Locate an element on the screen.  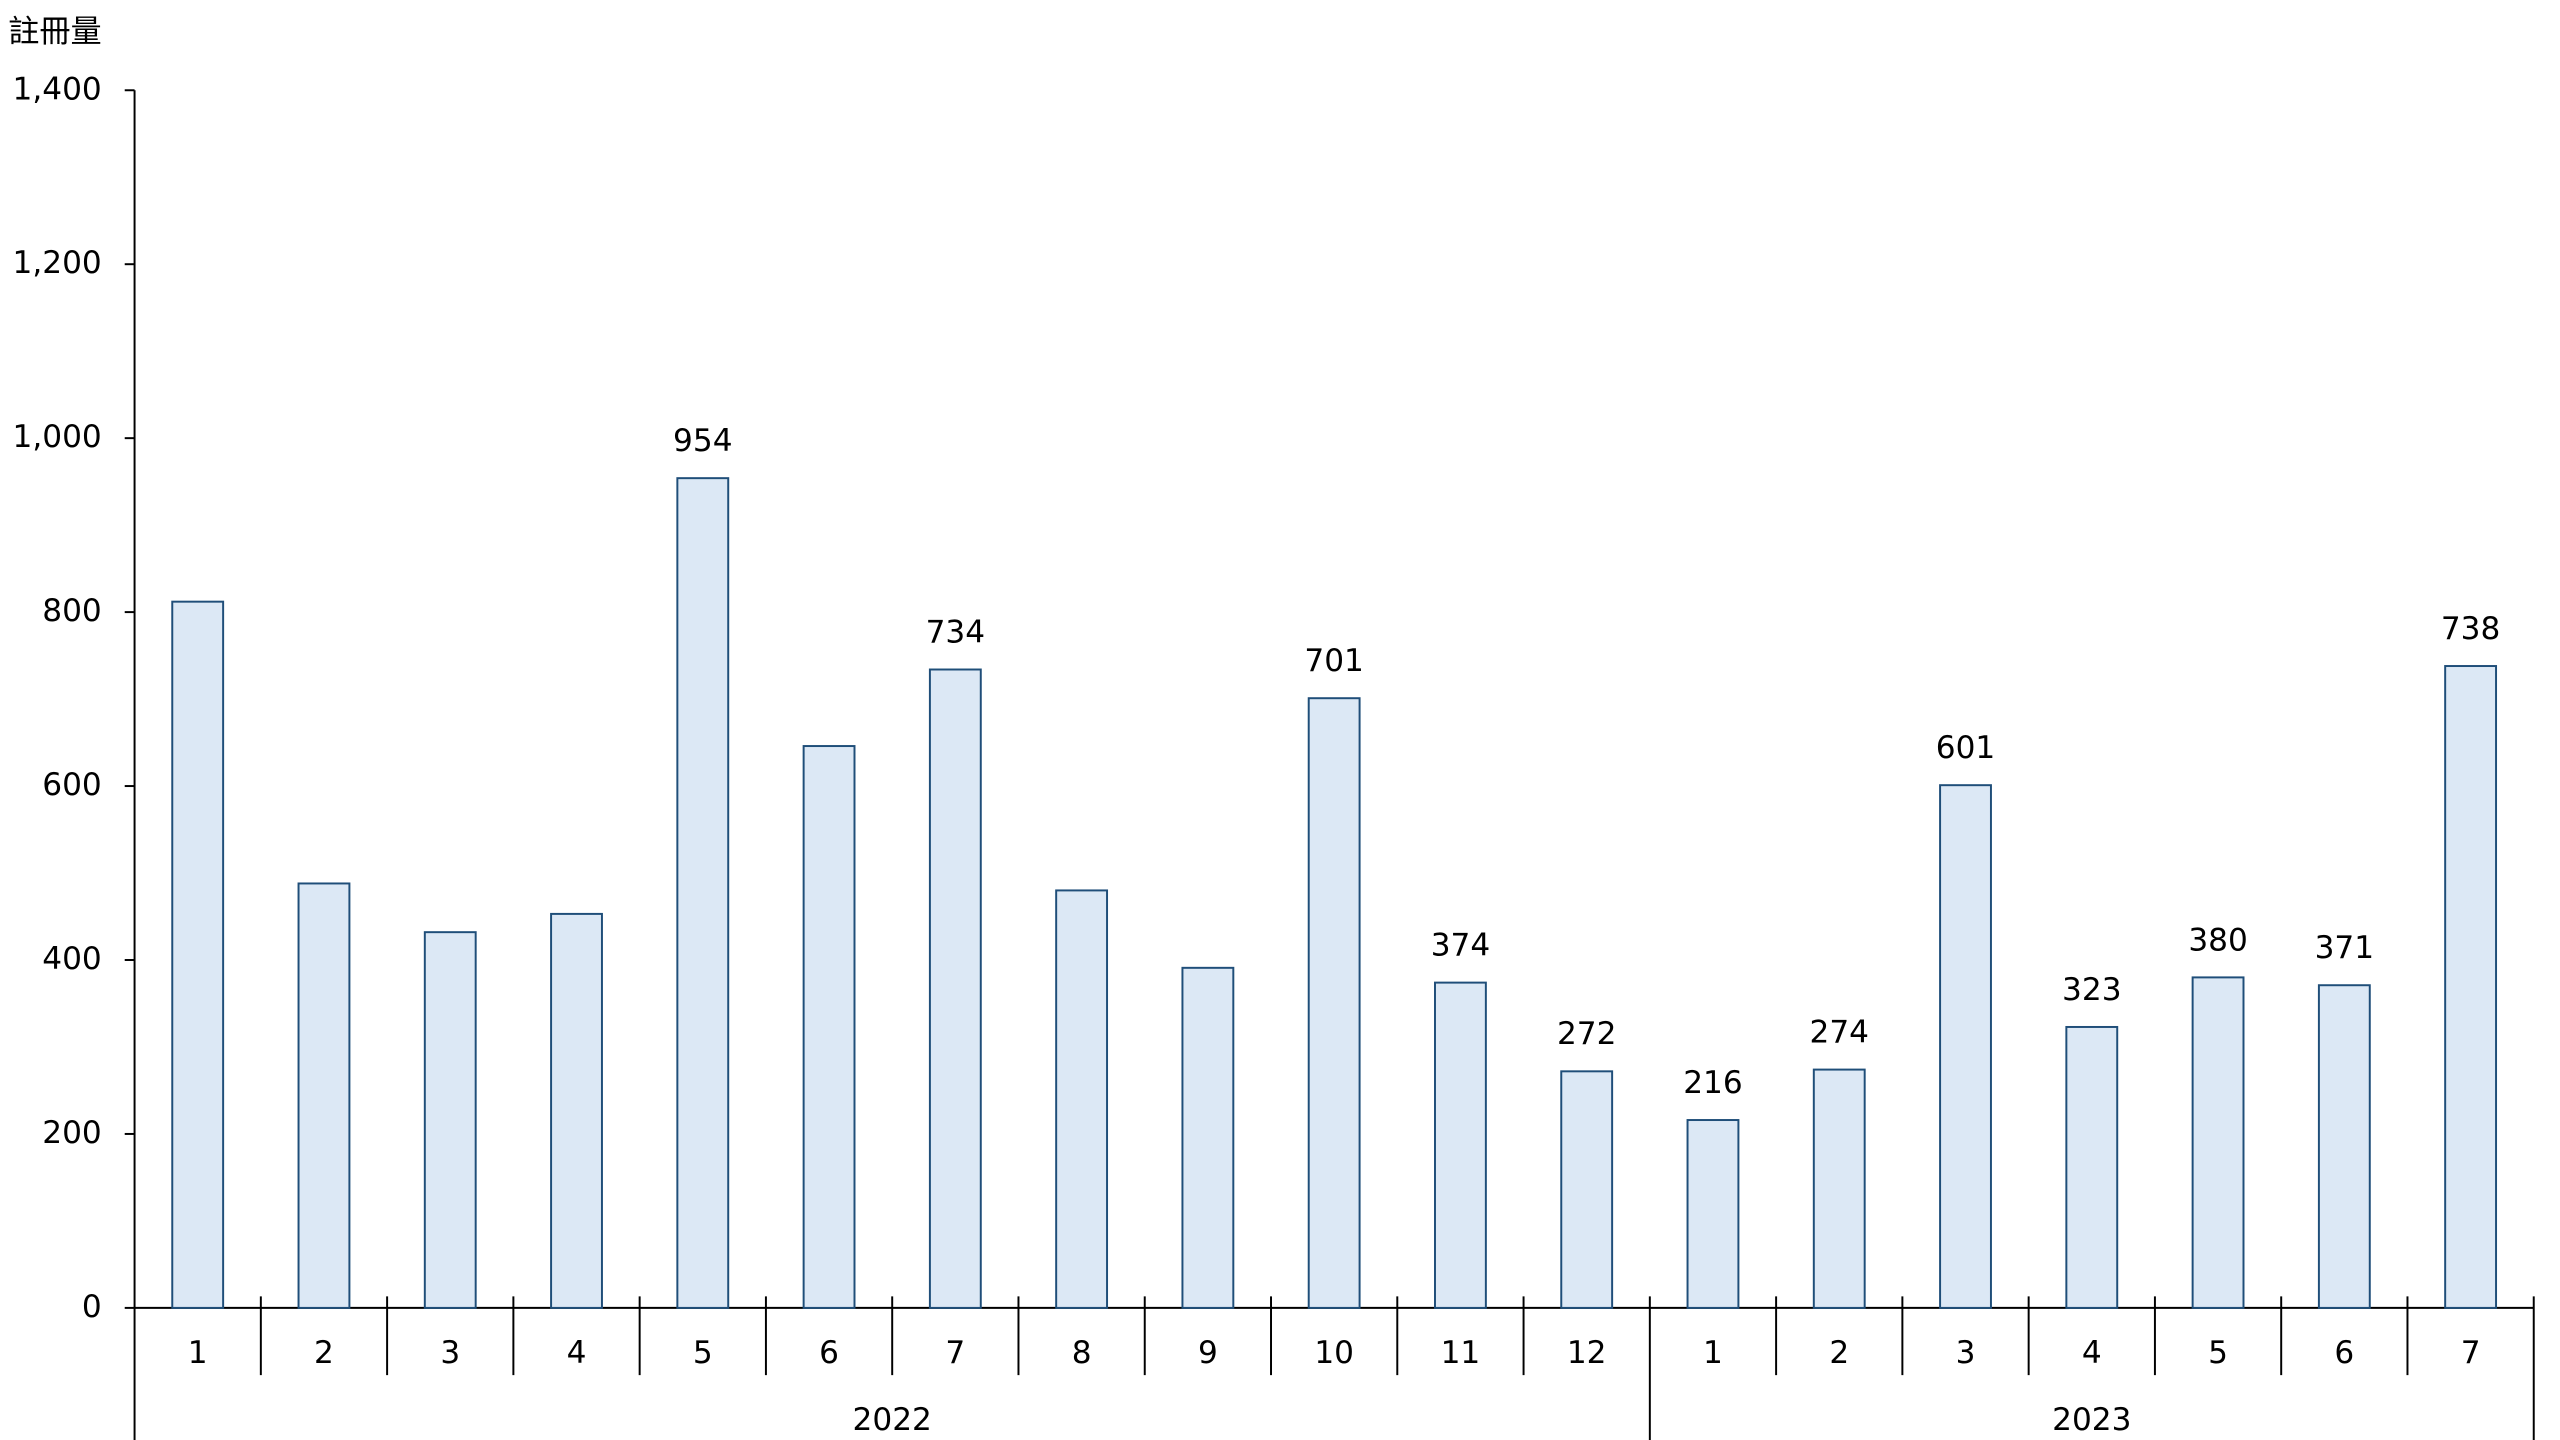
y-tick-label: 600 is located at coordinates (71, 785).